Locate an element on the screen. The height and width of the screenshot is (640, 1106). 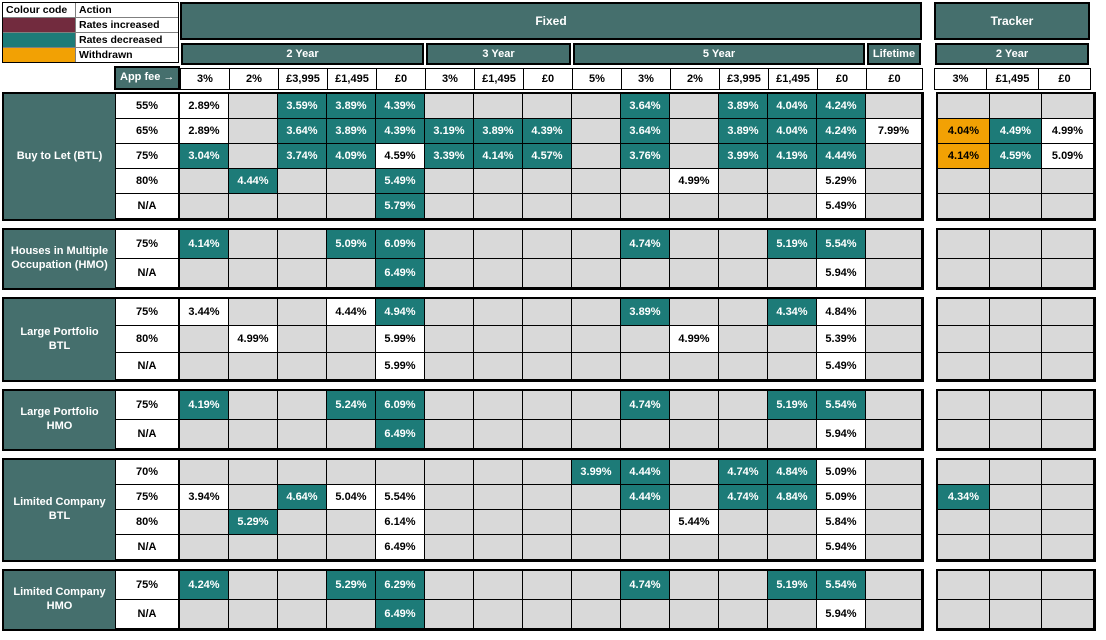
rate-cell: 4.99% is located at coordinates (694, 339).